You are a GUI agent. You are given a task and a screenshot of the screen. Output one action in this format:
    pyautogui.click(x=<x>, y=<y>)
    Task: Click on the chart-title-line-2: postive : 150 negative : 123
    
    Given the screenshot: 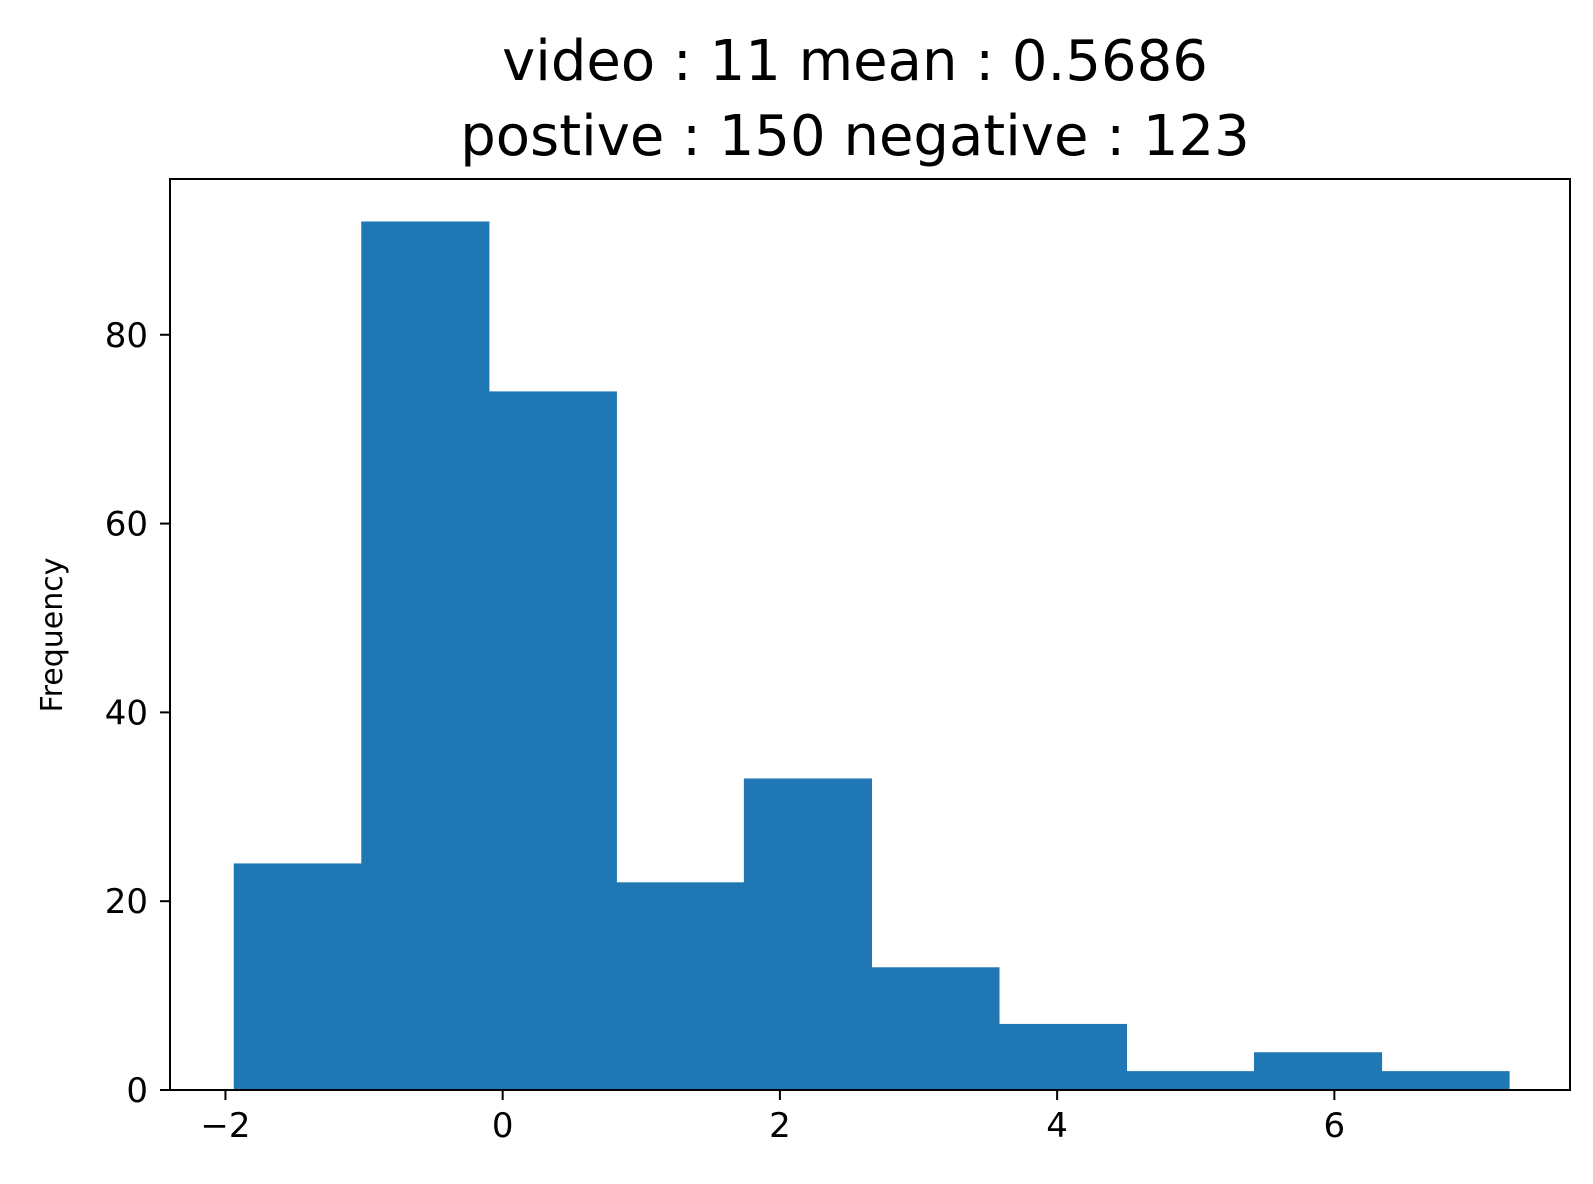 What is the action you would take?
    pyautogui.click(x=855, y=136)
    